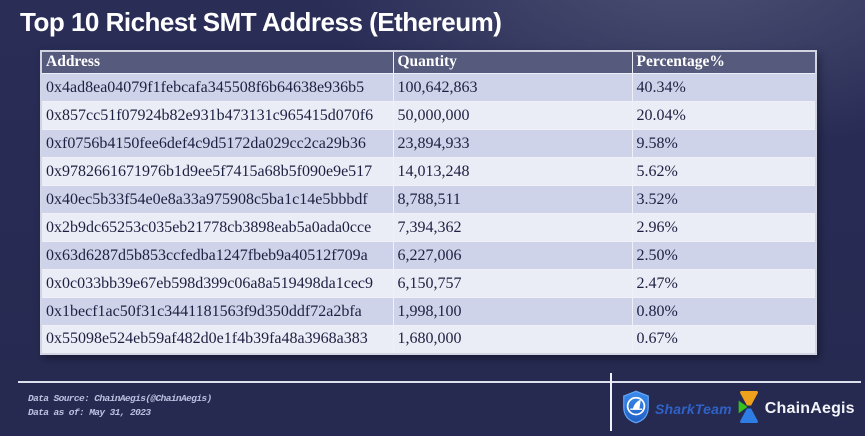 The width and height of the screenshot is (865, 436). What do you see at coordinates (724, 199) in the screenshot?
I see `cell-percentage: 3.52%` at bounding box center [724, 199].